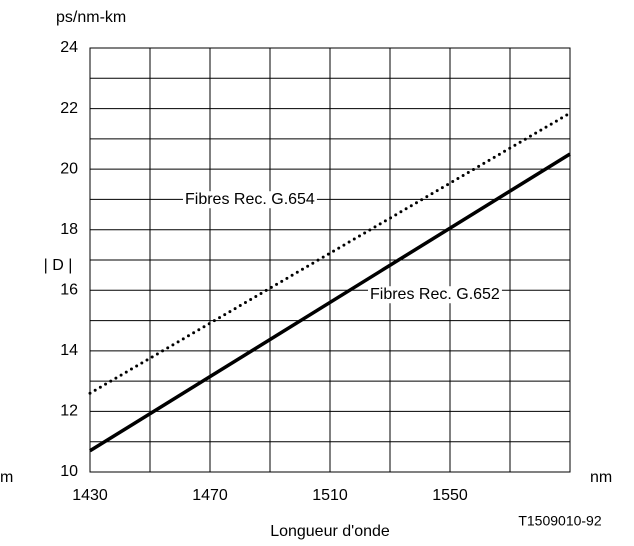 This screenshot has width=634, height=546. What do you see at coordinates (560, 521) in the screenshot?
I see `figure-code: T1509010-92` at bounding box center [560, 521].